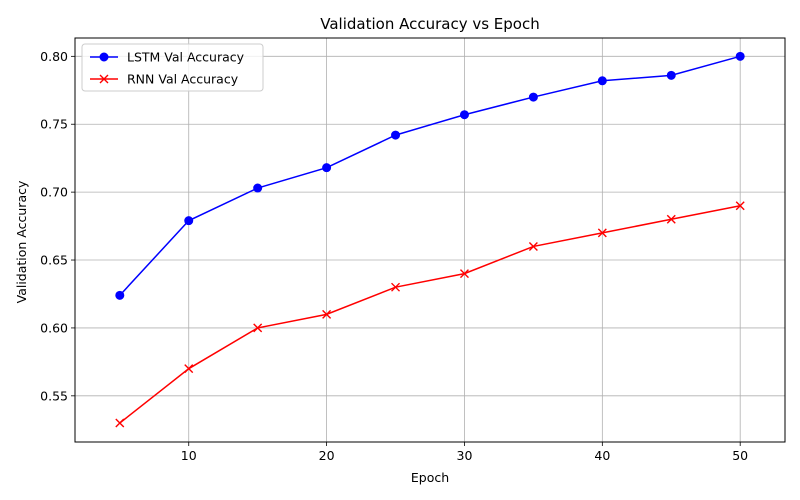  Describe the element at coordinates (183, 79) in the screenshot. I see `legend-label: RNN Val Accuracy` at that location.